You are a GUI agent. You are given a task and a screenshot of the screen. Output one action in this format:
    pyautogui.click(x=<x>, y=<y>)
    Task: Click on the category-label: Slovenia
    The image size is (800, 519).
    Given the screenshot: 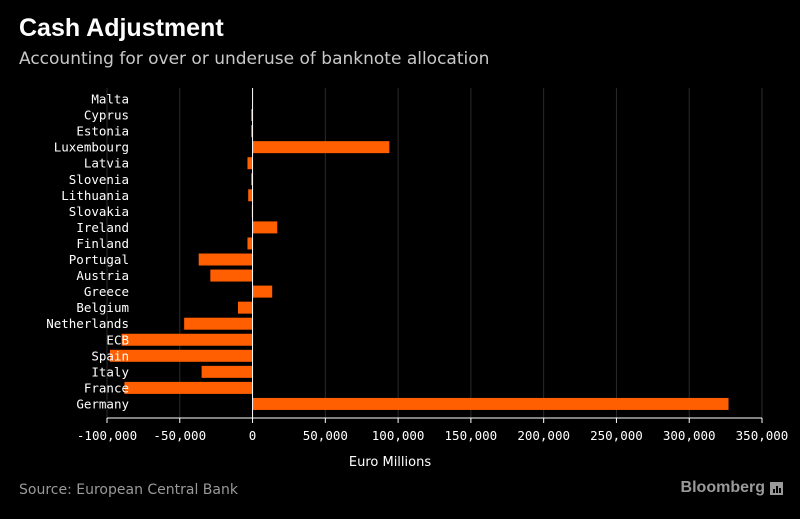 What is the action you would take?
    pyautogui.click(x=99, y=179)
    